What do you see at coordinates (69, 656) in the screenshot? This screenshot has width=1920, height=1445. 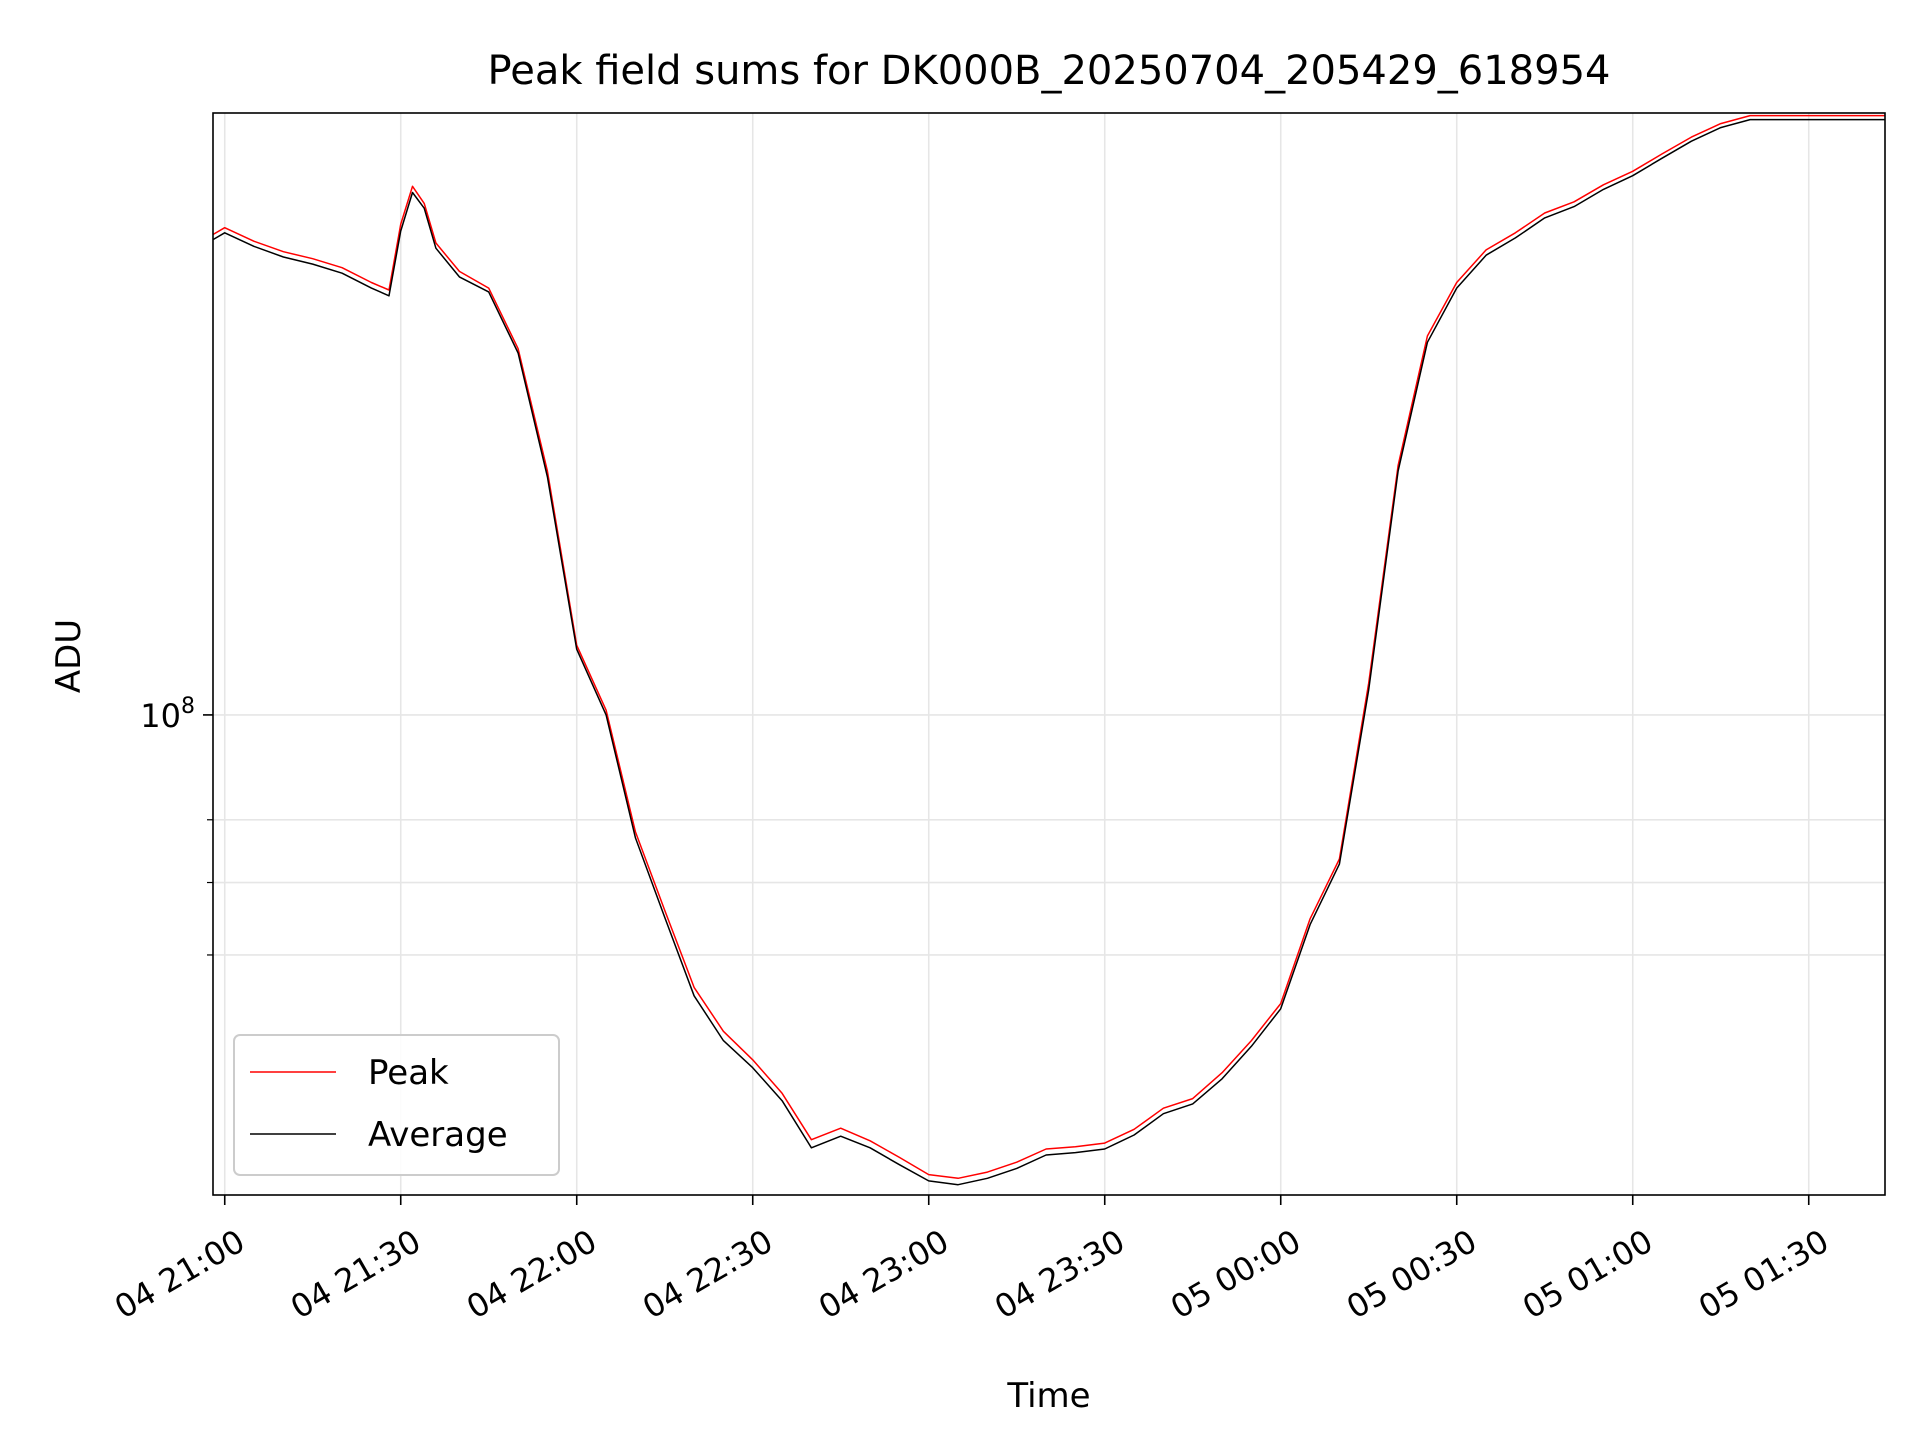 I see `y-axis-label: ADU` at bounding box center [69, 656].